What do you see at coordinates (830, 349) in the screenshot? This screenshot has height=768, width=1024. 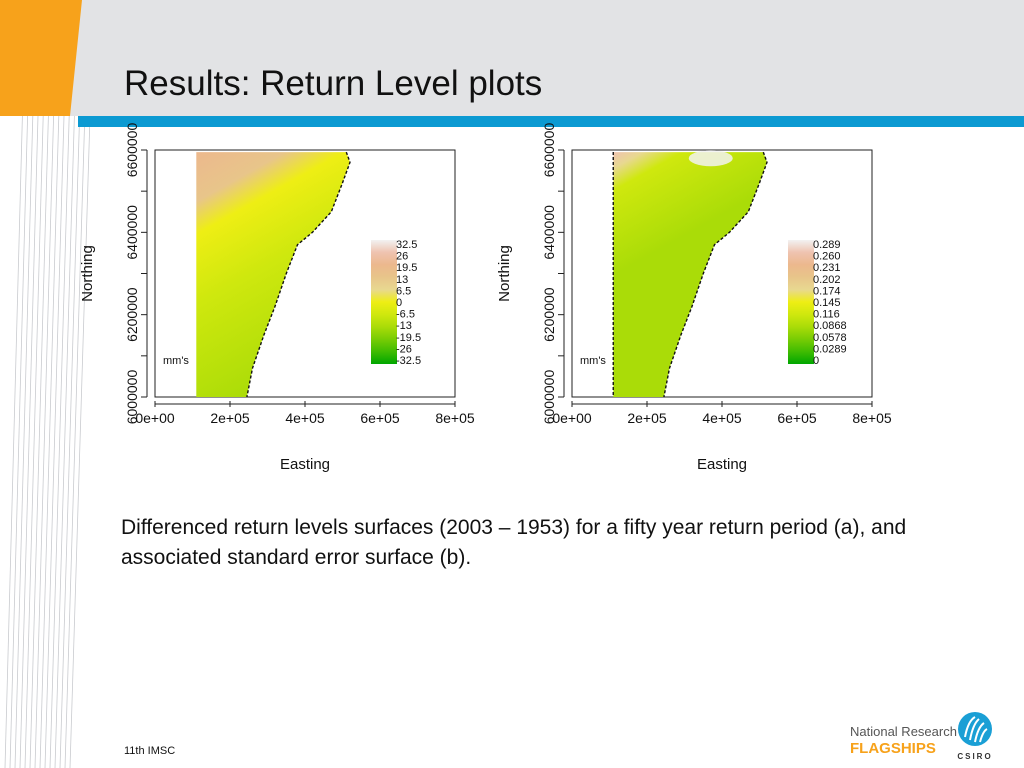 I see `legend-value: 0.0289` at bounding box center [830, 349].